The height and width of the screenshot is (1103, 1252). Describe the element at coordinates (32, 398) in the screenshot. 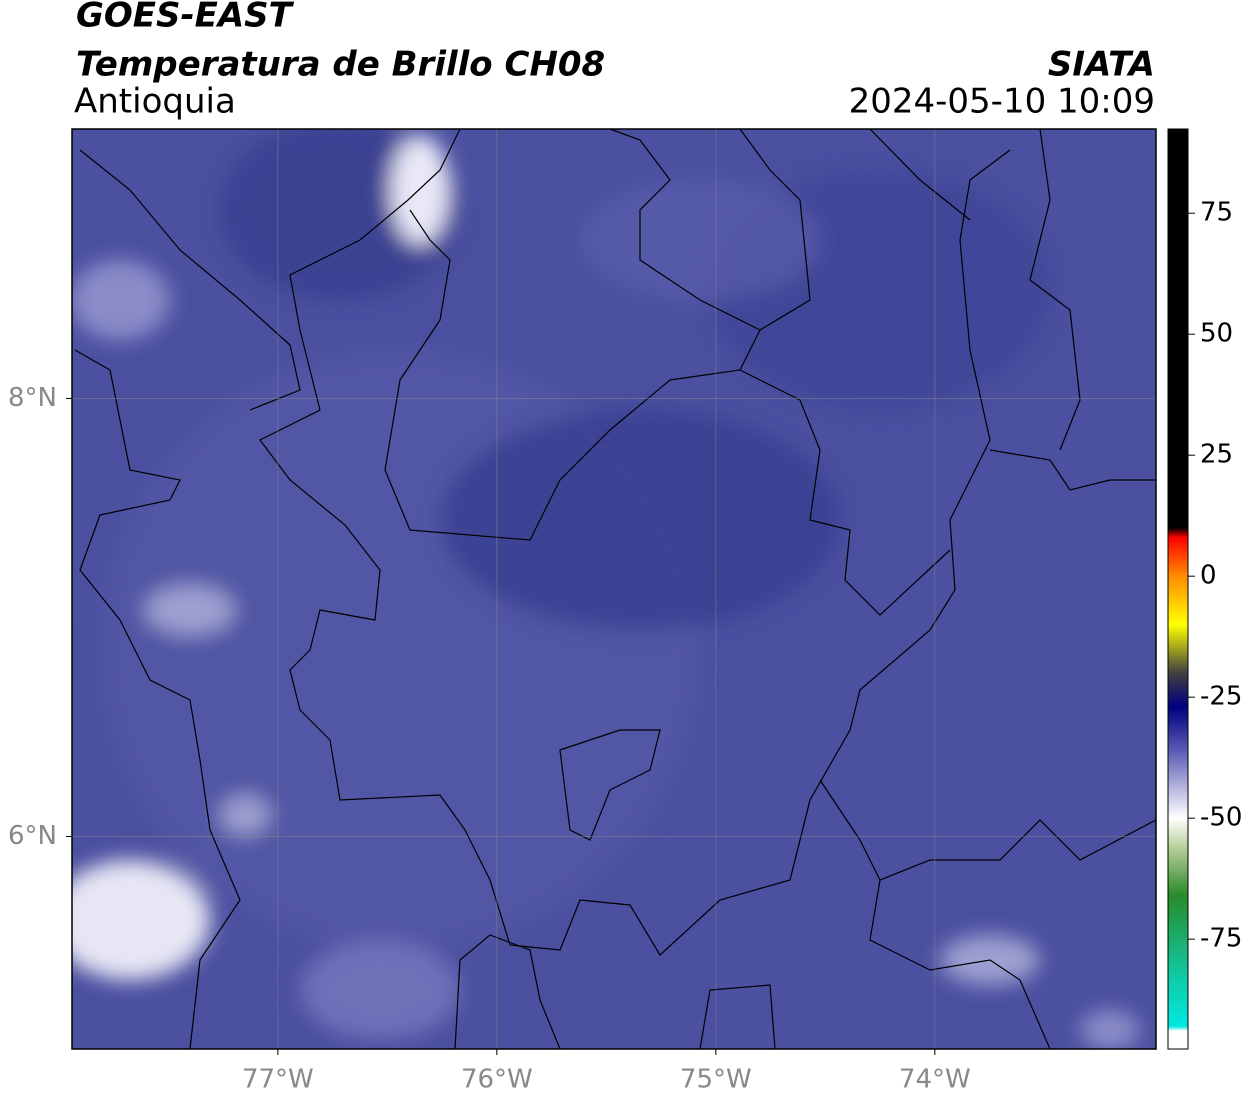

I see `y-tick-label: 8°N` at that location.